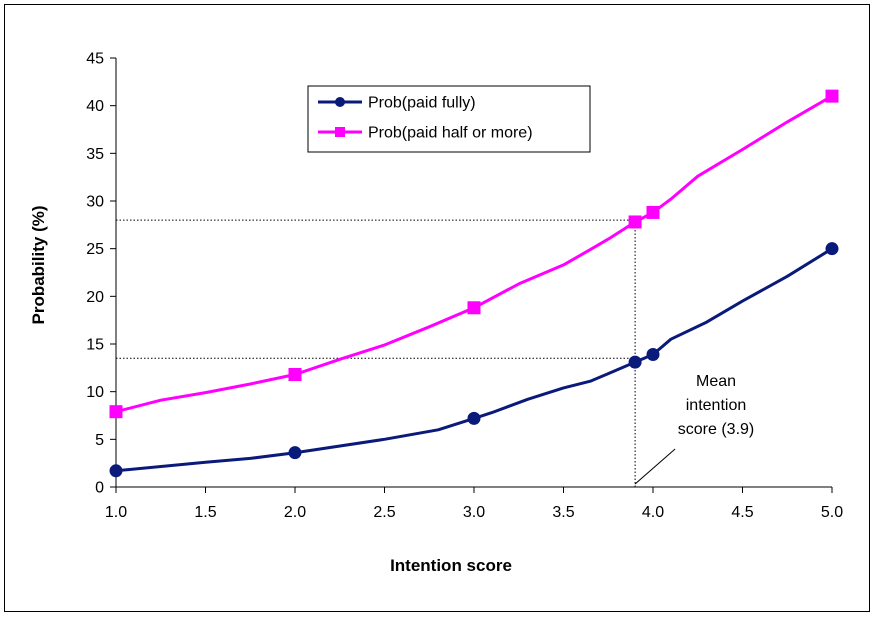 Image resolution: width=875 pixels, height=617 pixels. I want to click on y-tick-label: 35, so click(95, 154).